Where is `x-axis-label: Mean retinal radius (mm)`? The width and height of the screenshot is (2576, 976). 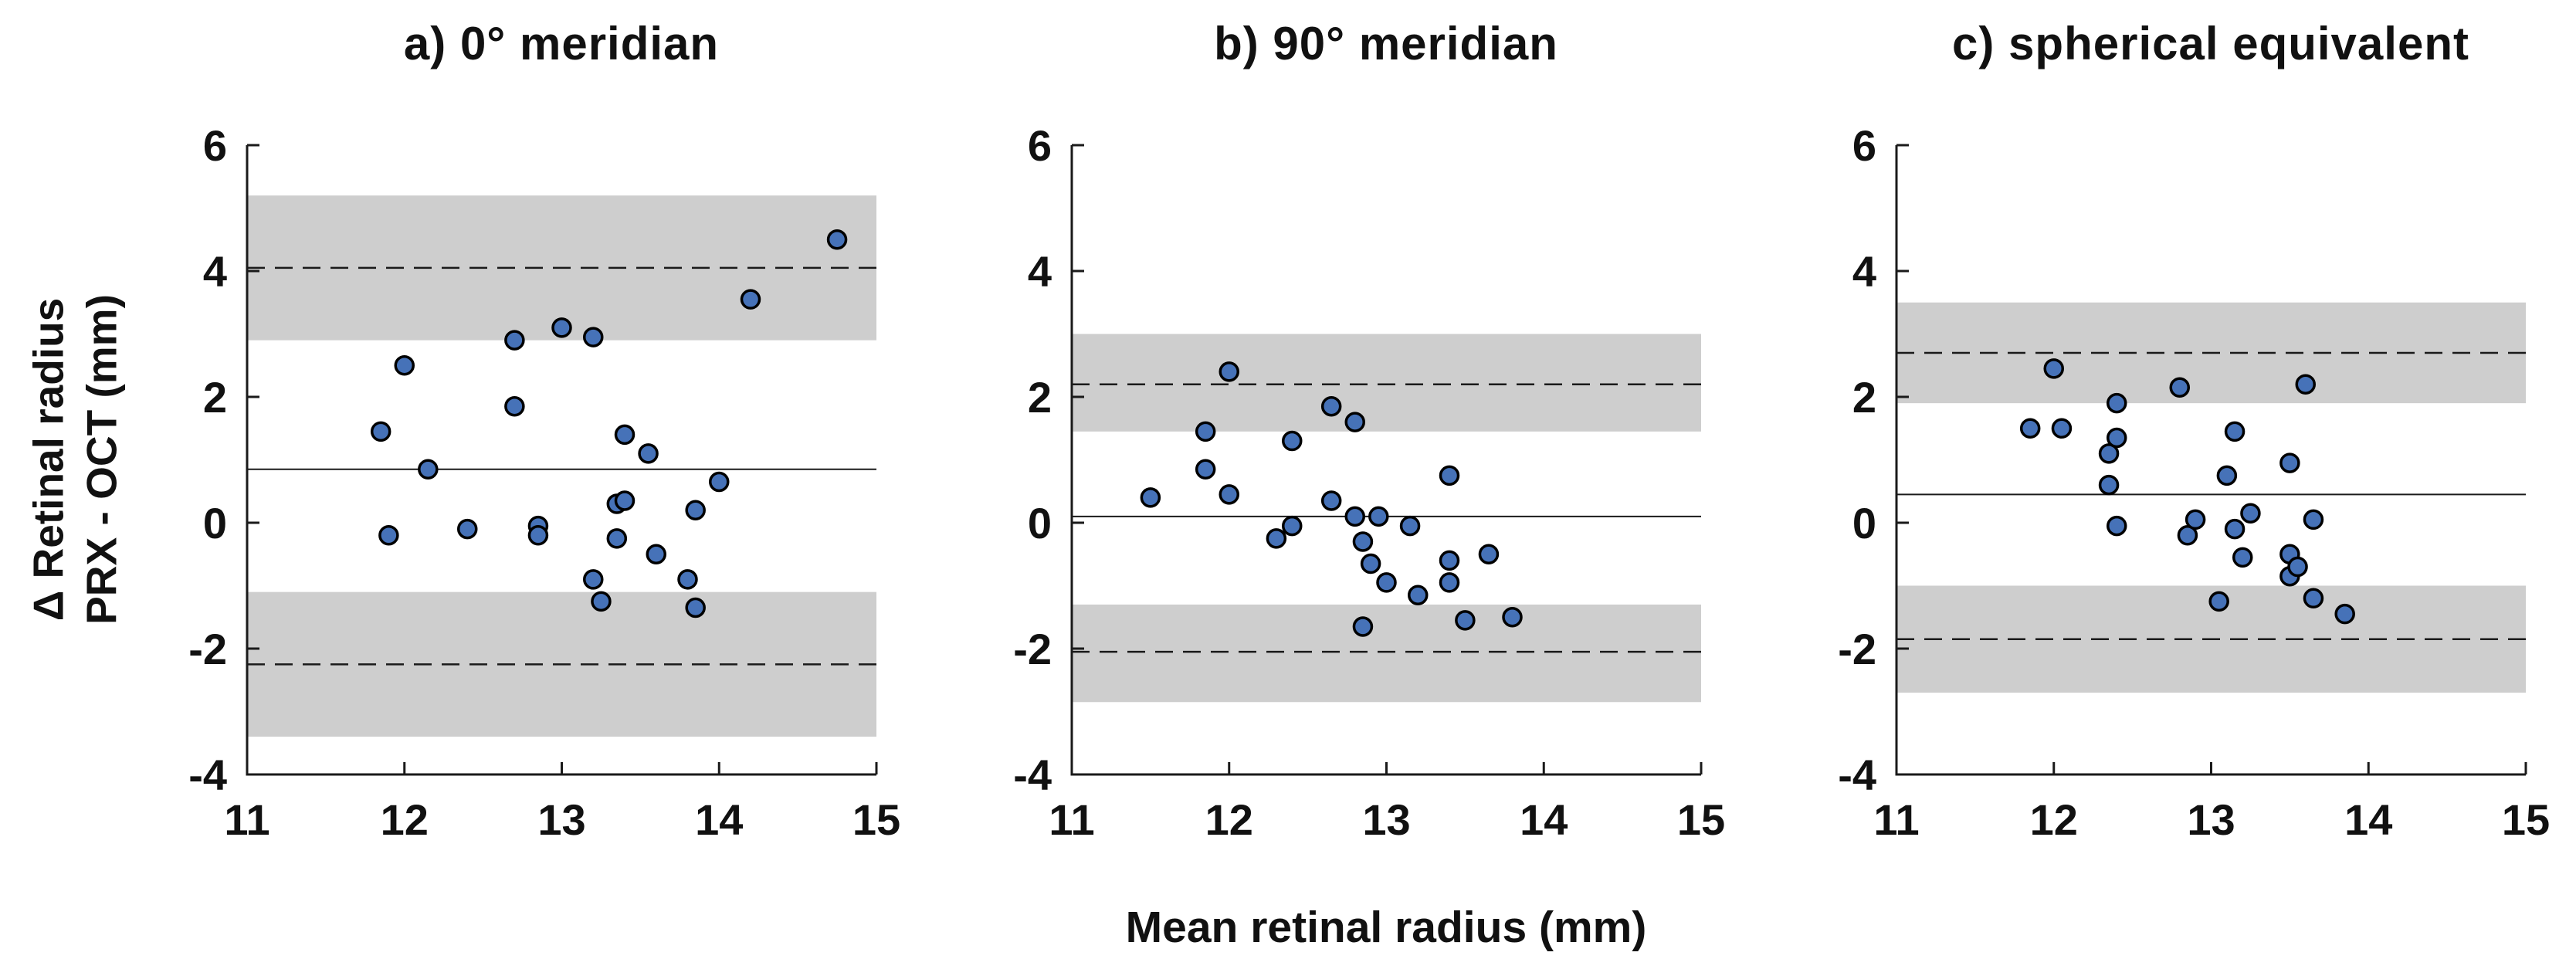
x-axis-label: Mean retinal radius (mm) is located at coordinates (1386, 927).